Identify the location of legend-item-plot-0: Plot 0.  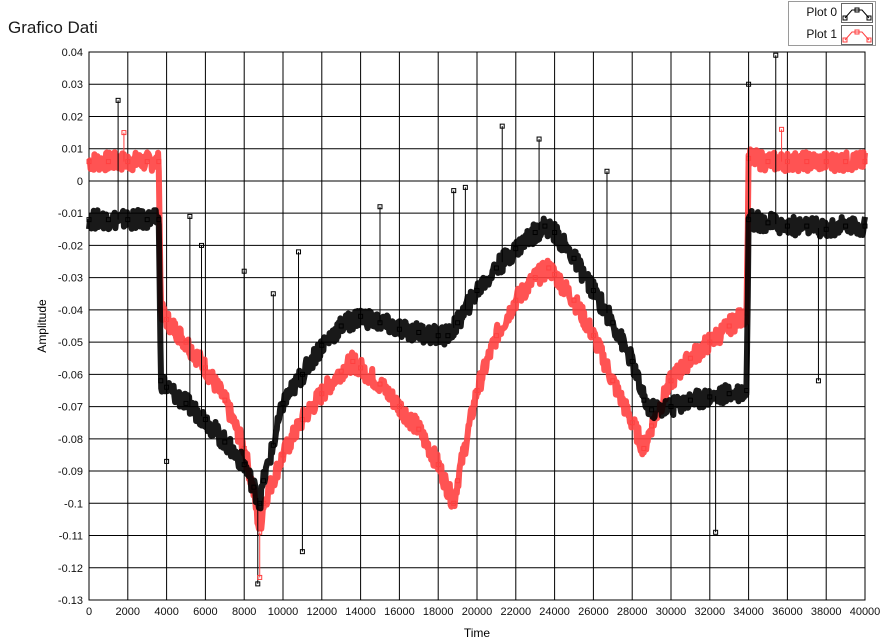
(832, 12).